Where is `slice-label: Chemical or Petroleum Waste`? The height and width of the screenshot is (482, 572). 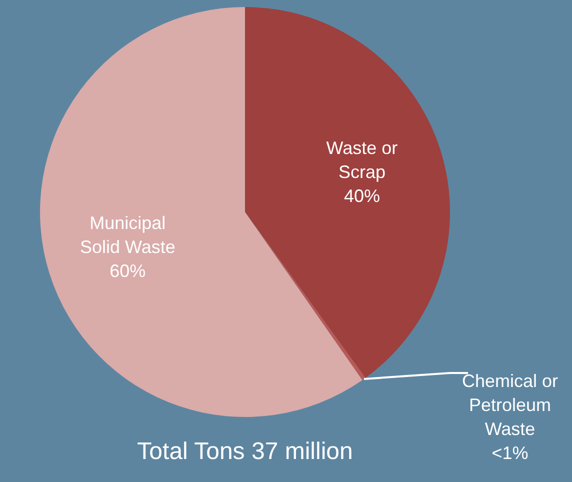 slice-label: Chemical or Petroleum Waste is located at coordinates (510, 404).